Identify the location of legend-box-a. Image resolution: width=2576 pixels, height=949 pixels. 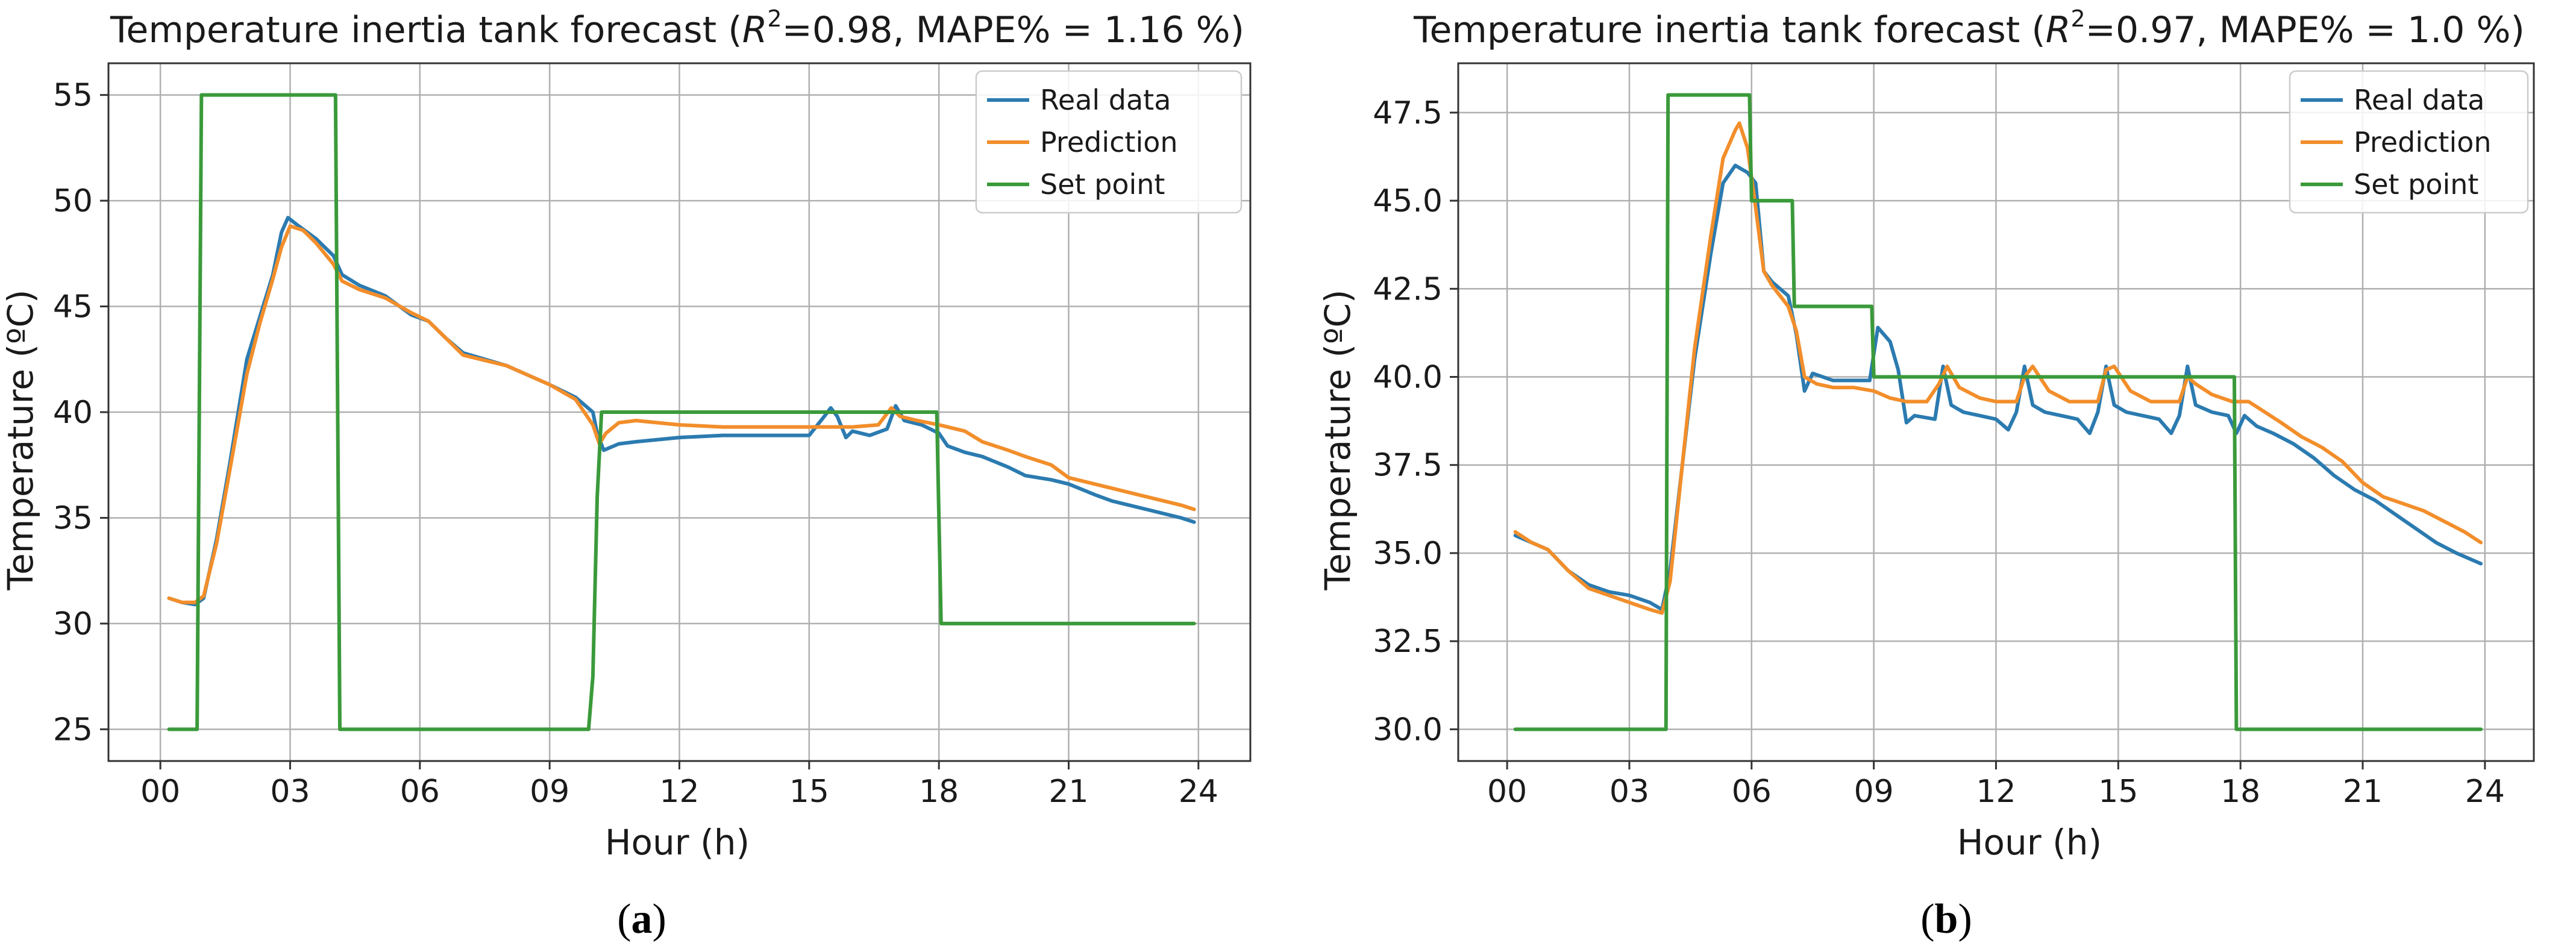
(1109, 142).